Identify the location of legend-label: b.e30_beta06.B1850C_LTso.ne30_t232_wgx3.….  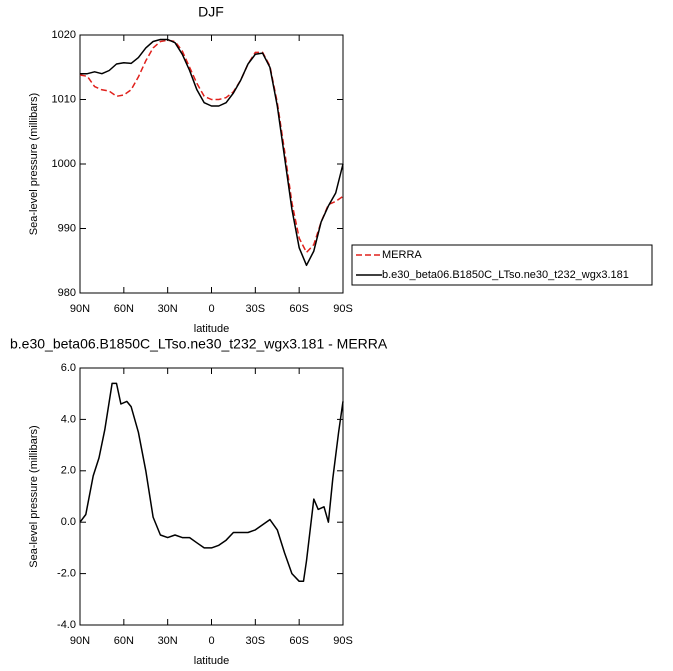
(505, 275).